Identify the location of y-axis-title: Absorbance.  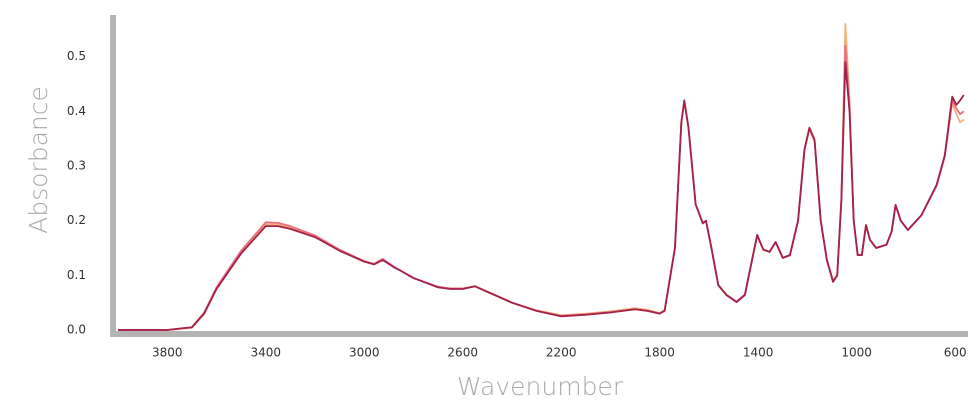
(38, 160).